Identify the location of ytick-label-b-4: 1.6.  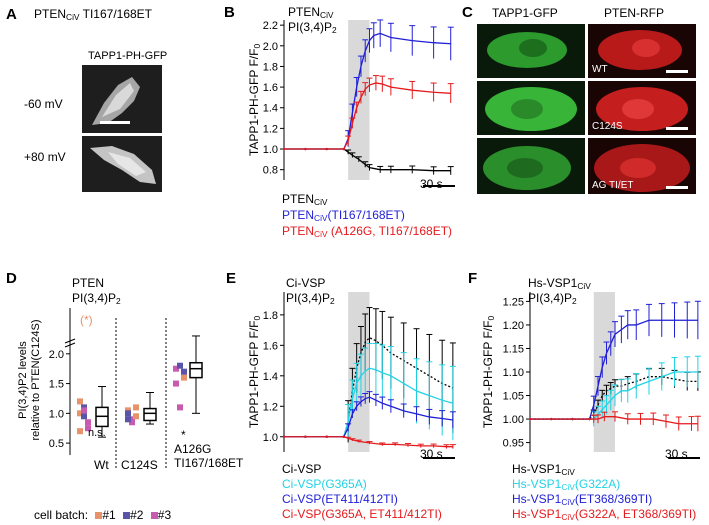
(270, 88).